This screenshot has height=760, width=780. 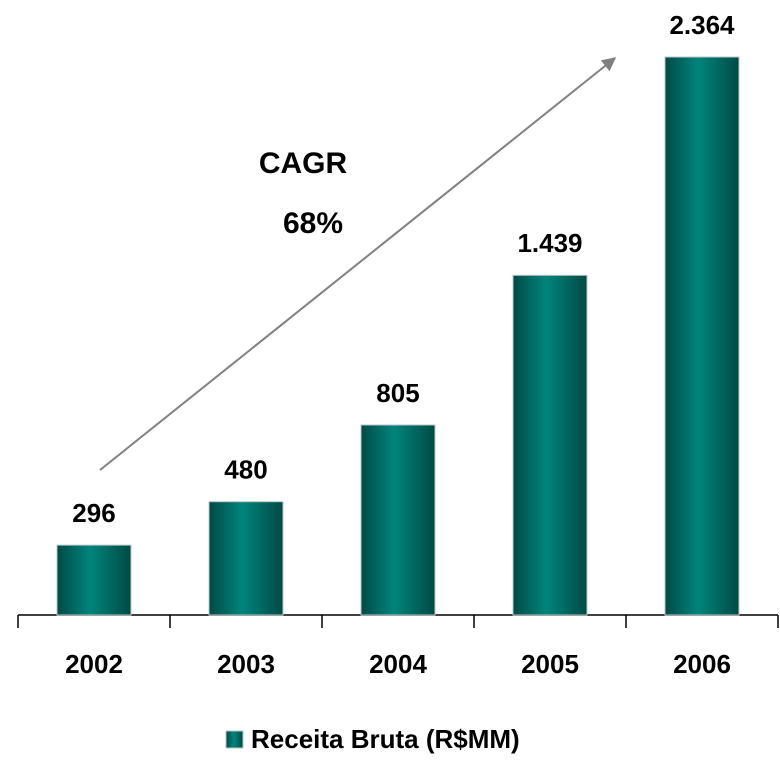 I want to click on data-label: 805, so click(x=397, y=393).